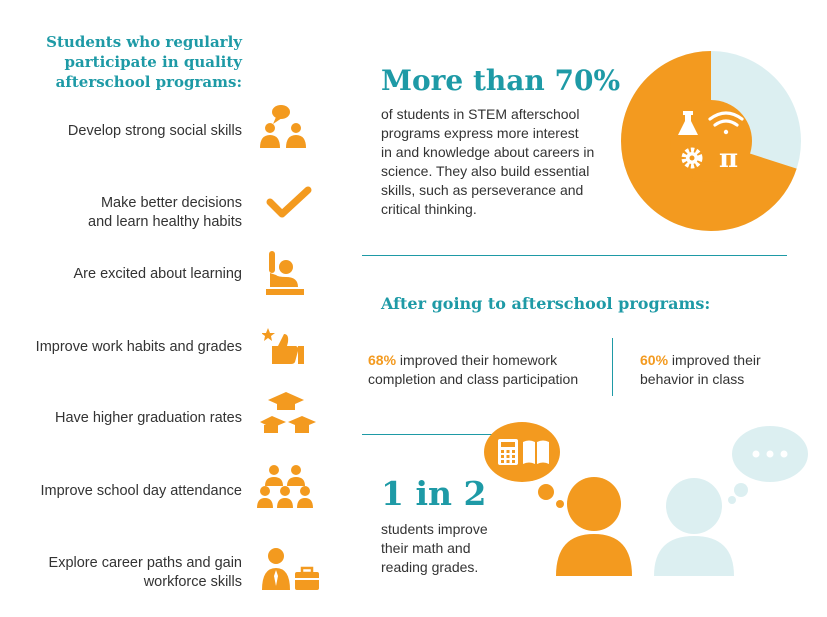  Describe the element at coordinates (692, 379) in the screenshot. I see `stat-behavior-text-2: behavior in class` at that location.